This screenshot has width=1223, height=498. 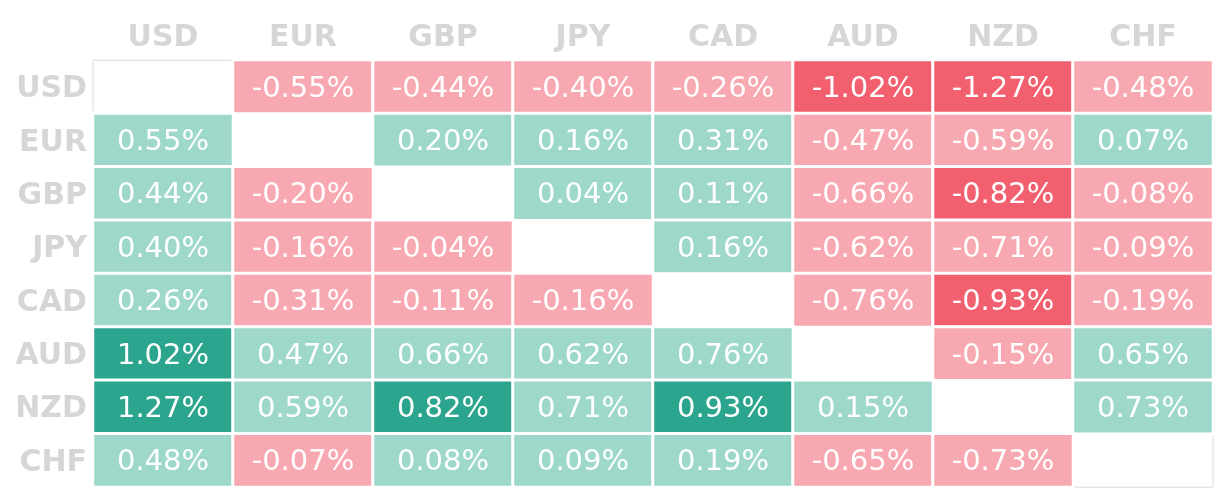 I want to click on data-label: 0.44%, so click(x=163, y=193).